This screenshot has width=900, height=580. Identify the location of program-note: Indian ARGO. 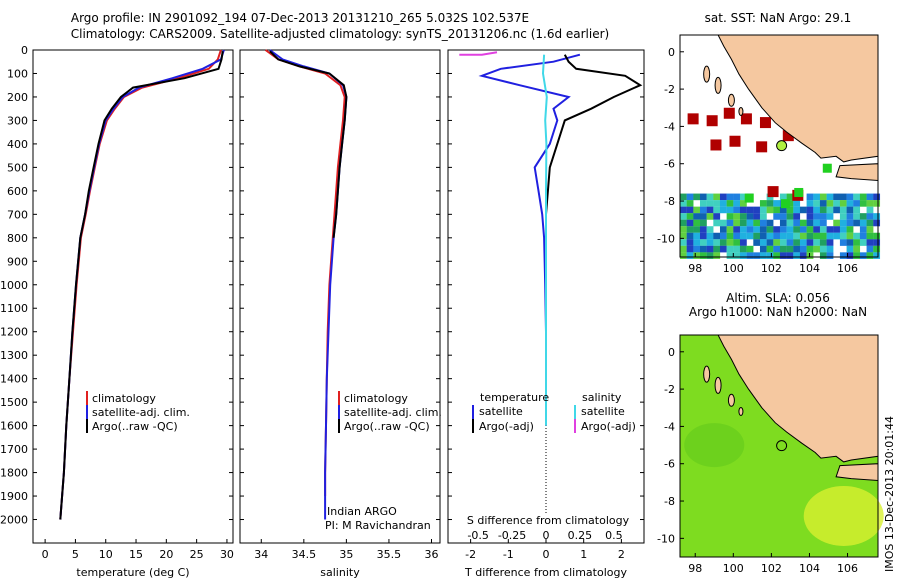
(362, 511).